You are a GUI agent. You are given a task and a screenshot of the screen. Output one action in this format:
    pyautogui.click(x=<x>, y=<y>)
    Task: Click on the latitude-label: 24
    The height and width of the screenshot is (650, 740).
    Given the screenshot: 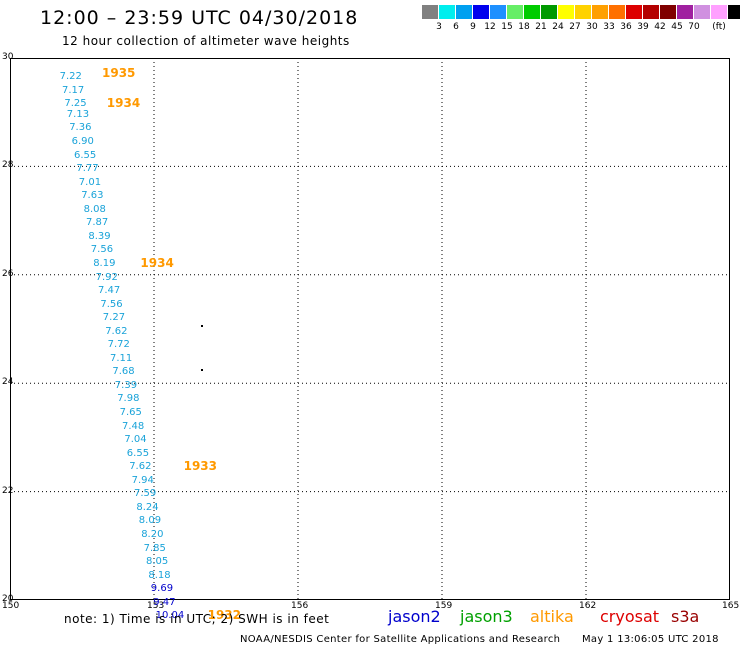 What is the action you would take?
    pyautogui.click(x=8, y=382)
    